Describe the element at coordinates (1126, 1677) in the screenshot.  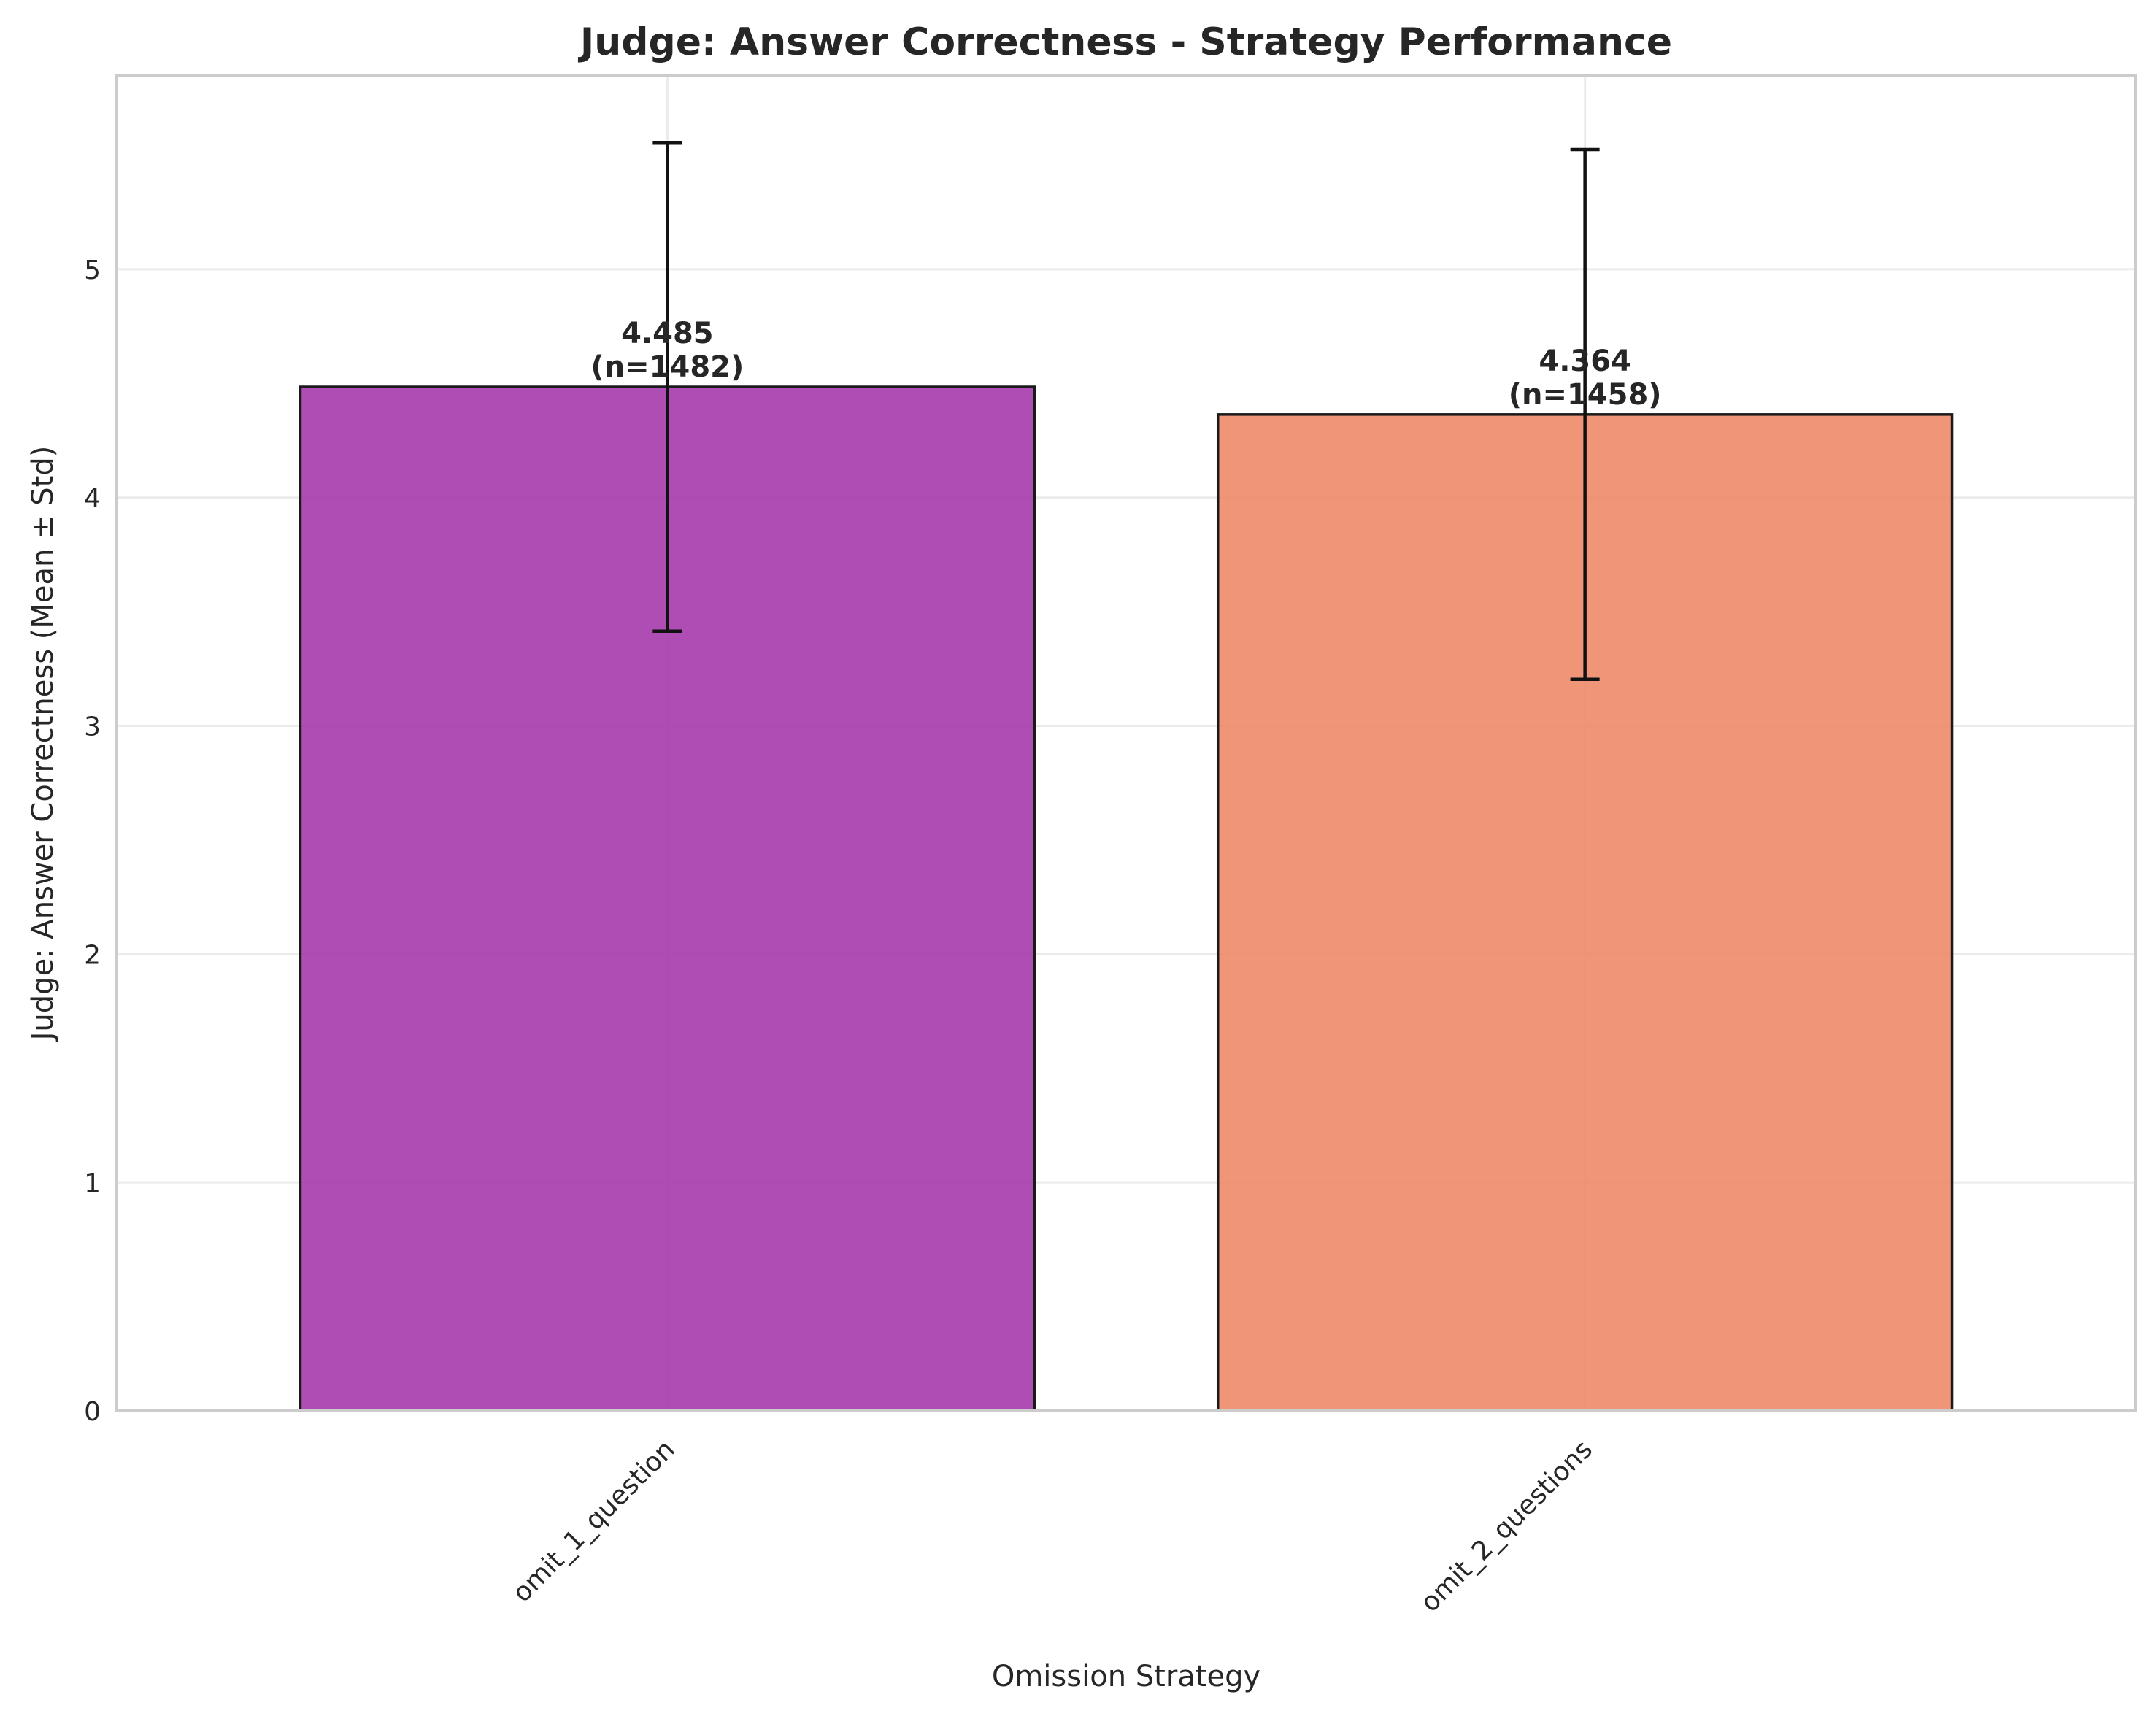
I see `x-axis-label: Omission Strategy` at that location.